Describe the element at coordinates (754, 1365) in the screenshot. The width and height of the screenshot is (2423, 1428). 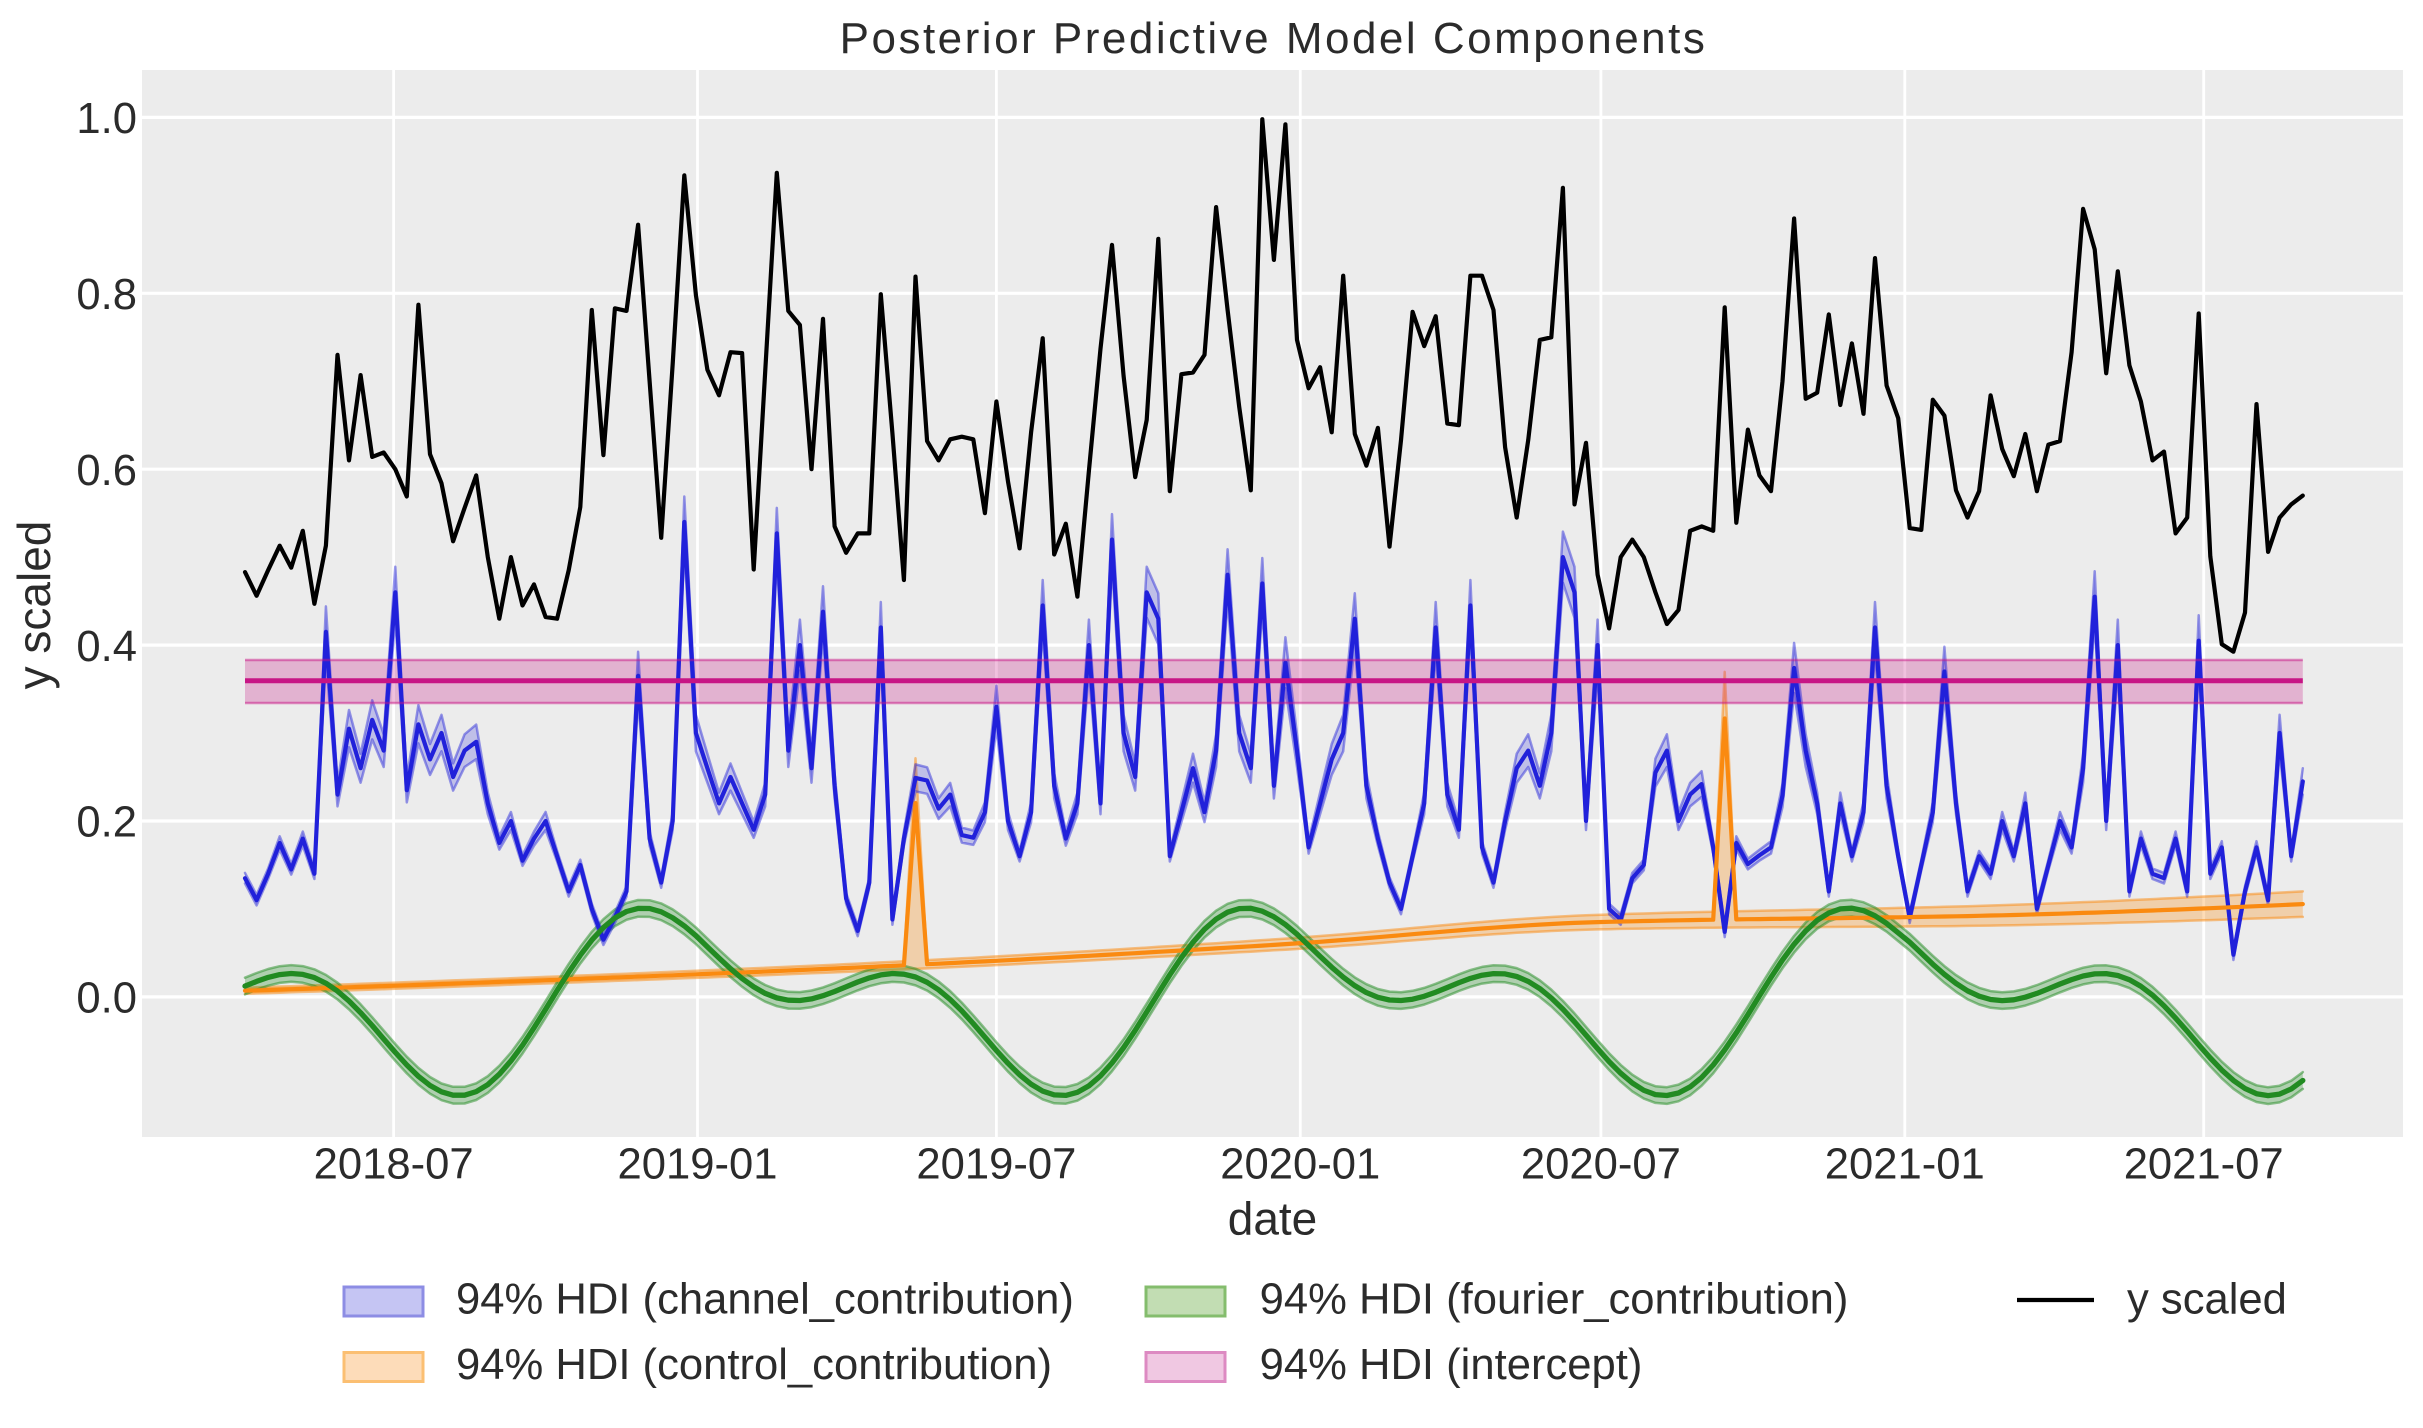
I see `svg-text: 94% HDI (control_contribution)` at that location.